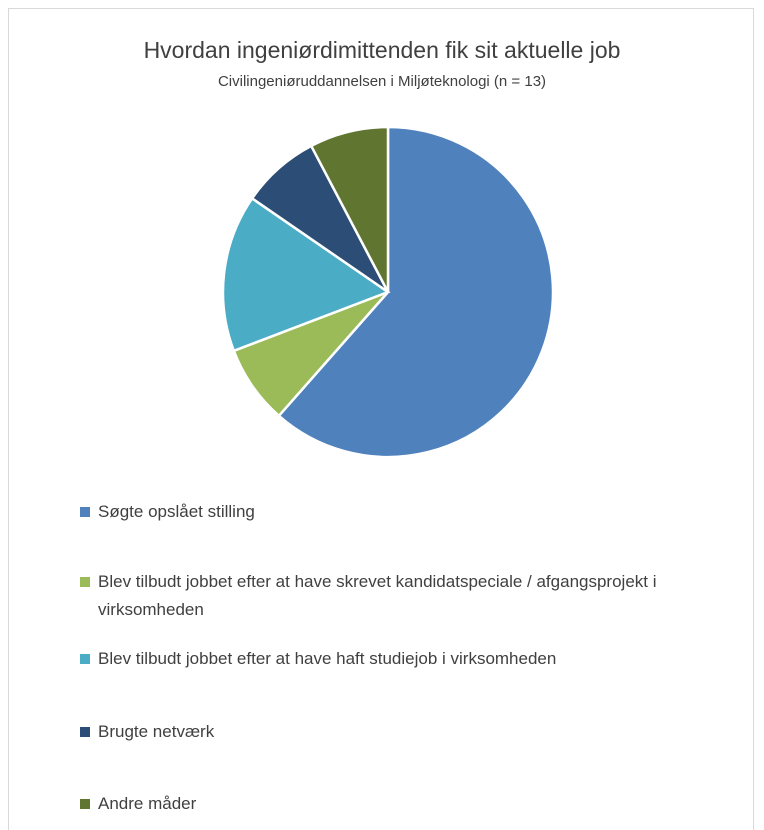 The width and height of the screenshot is (764, 830). I want to click on legend-item: Brugte netværk, so click(404, 732).